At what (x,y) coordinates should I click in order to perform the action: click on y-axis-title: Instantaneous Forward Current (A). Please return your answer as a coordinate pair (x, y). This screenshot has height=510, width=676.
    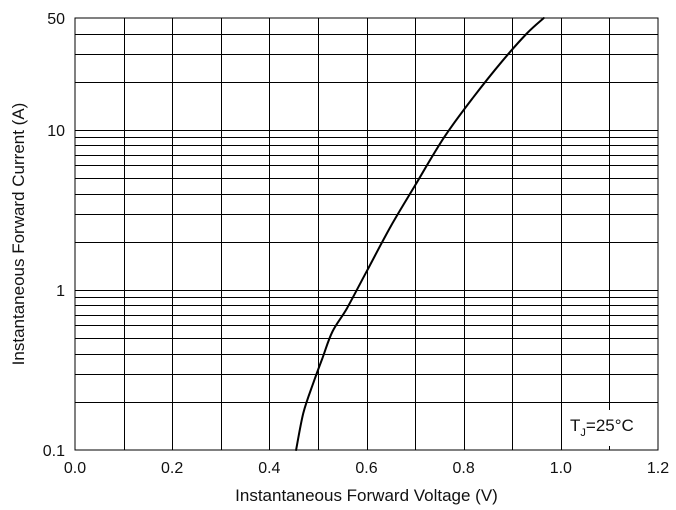
    Looking at the image, I should click on (18, 234).